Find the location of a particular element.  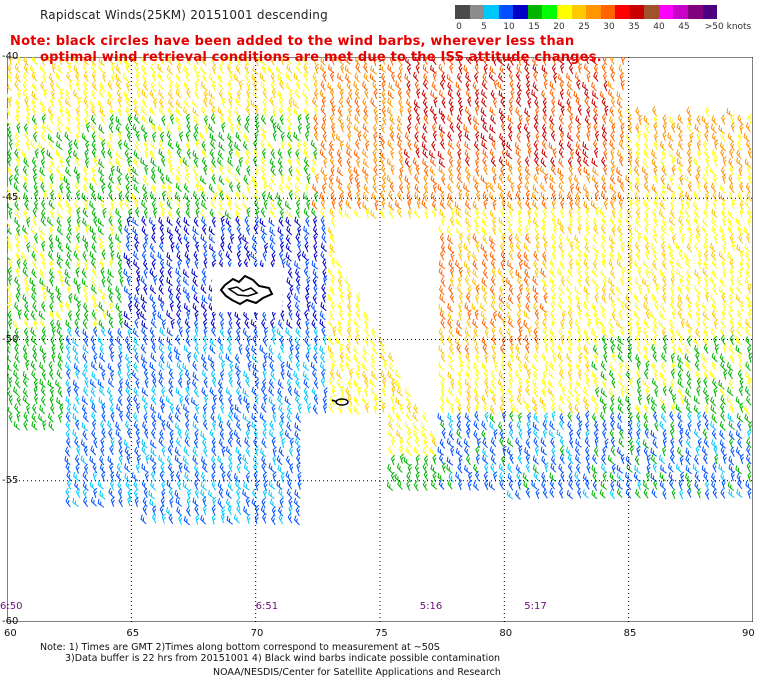

time-label: 5:17 is located at coordinates (535, 606).